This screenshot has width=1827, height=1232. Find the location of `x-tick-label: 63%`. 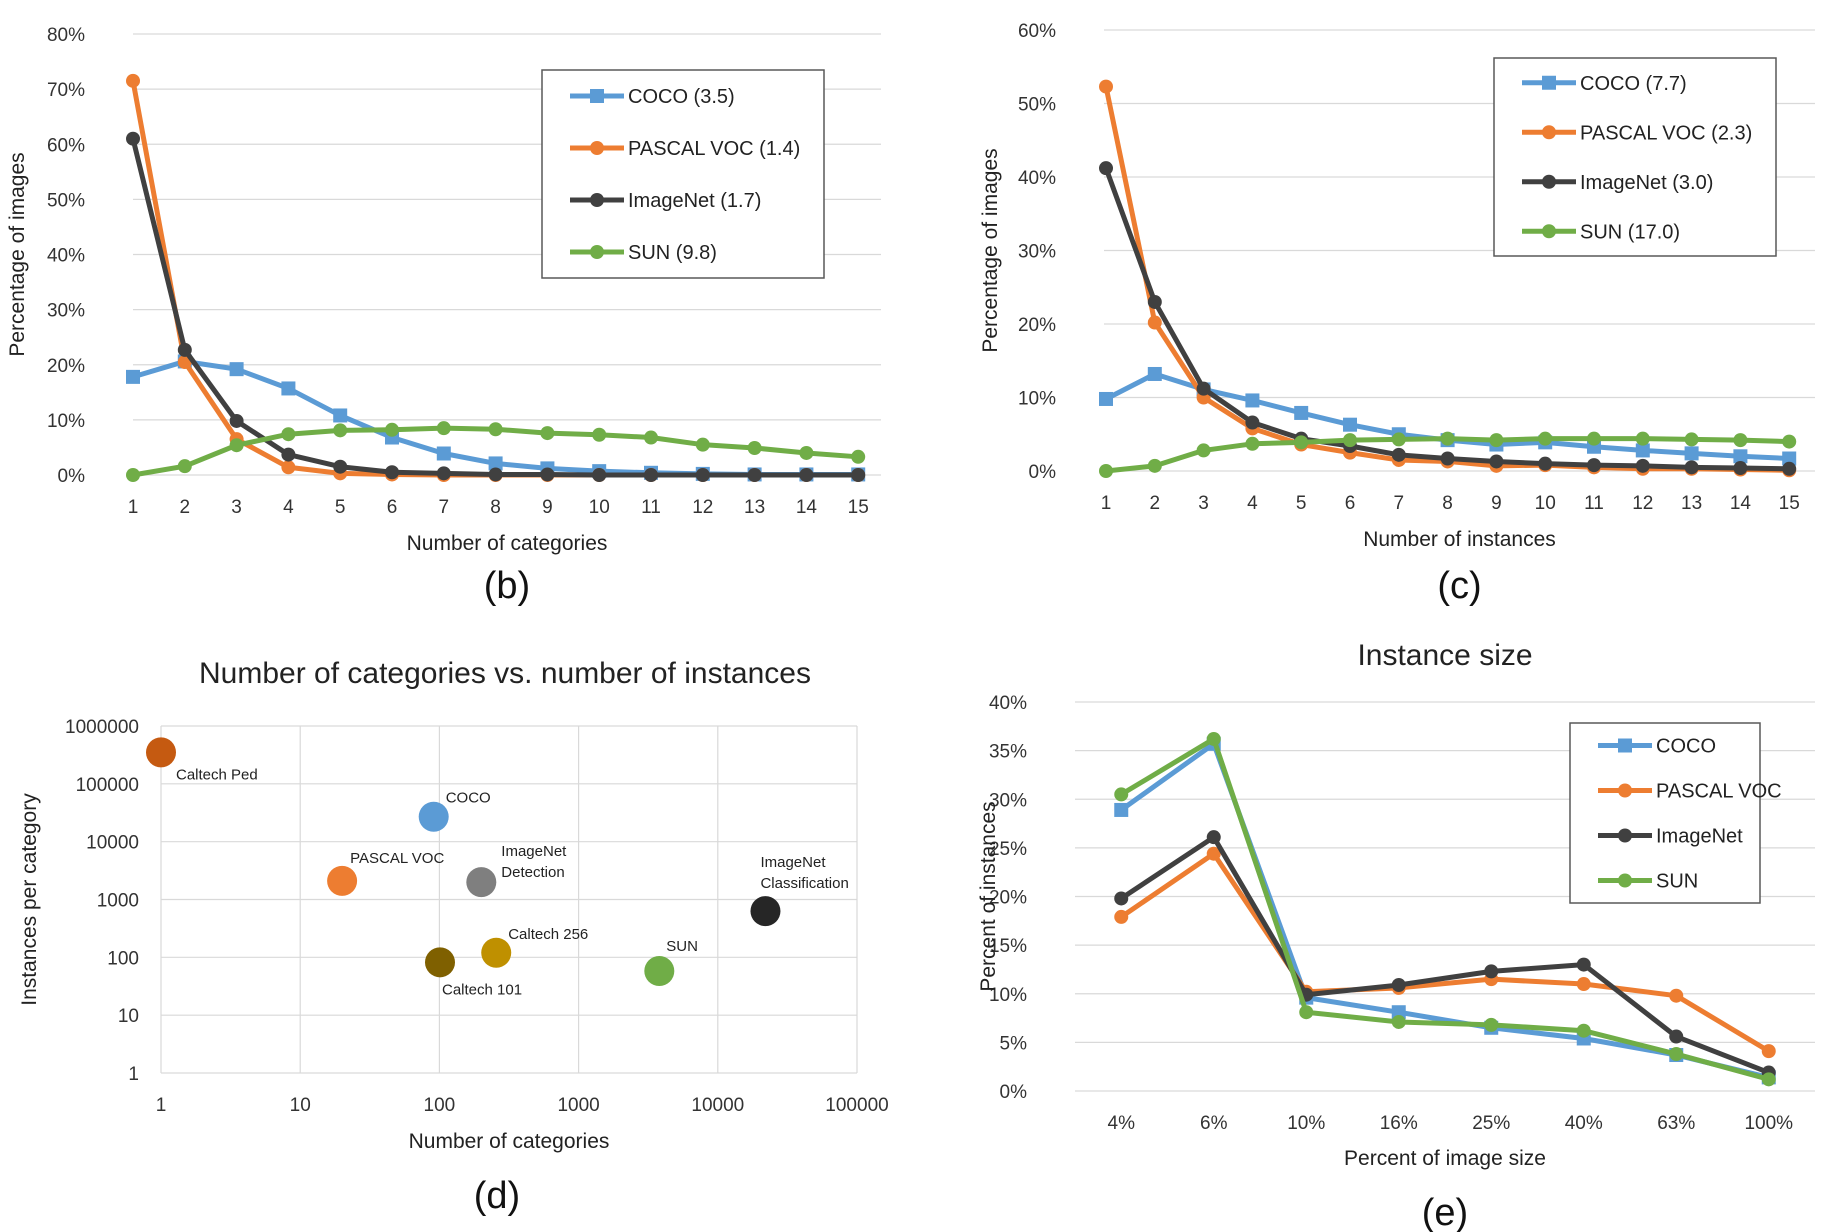

x-tick-label: 63% is located at coordinates (1676, 1123).